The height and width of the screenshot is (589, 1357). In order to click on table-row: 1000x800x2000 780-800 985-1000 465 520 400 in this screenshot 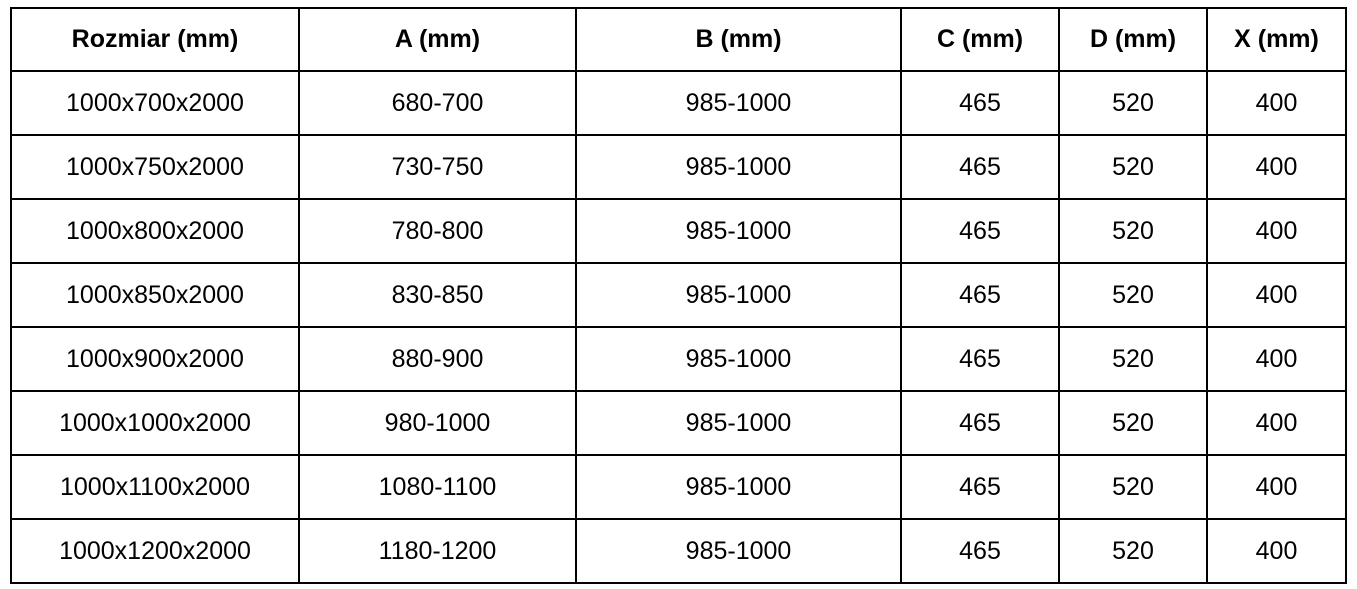, I will do `click(678, 231)`.